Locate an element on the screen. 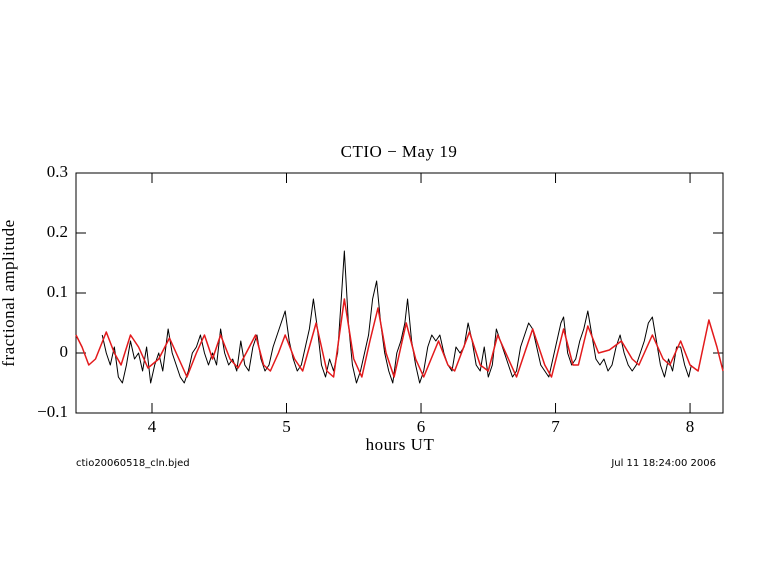 The height and width of the screenshot is (574, 768). x-tick-label: 4 is located at coordinates (152, 426).